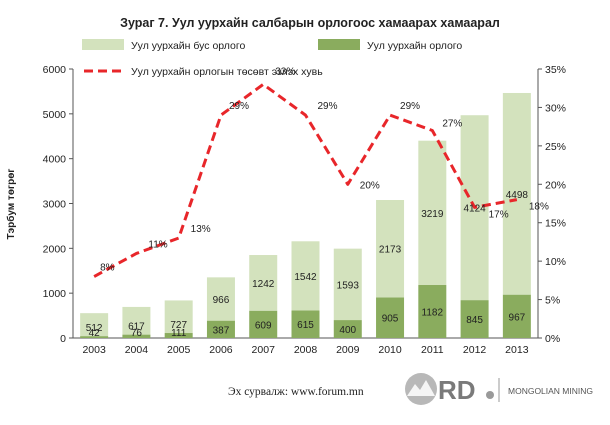 This screenshot has width=610, height=425. Describe the element at coordinates (55, 294) in the screenshot. I see `y-tick-label: 1000` at that location.